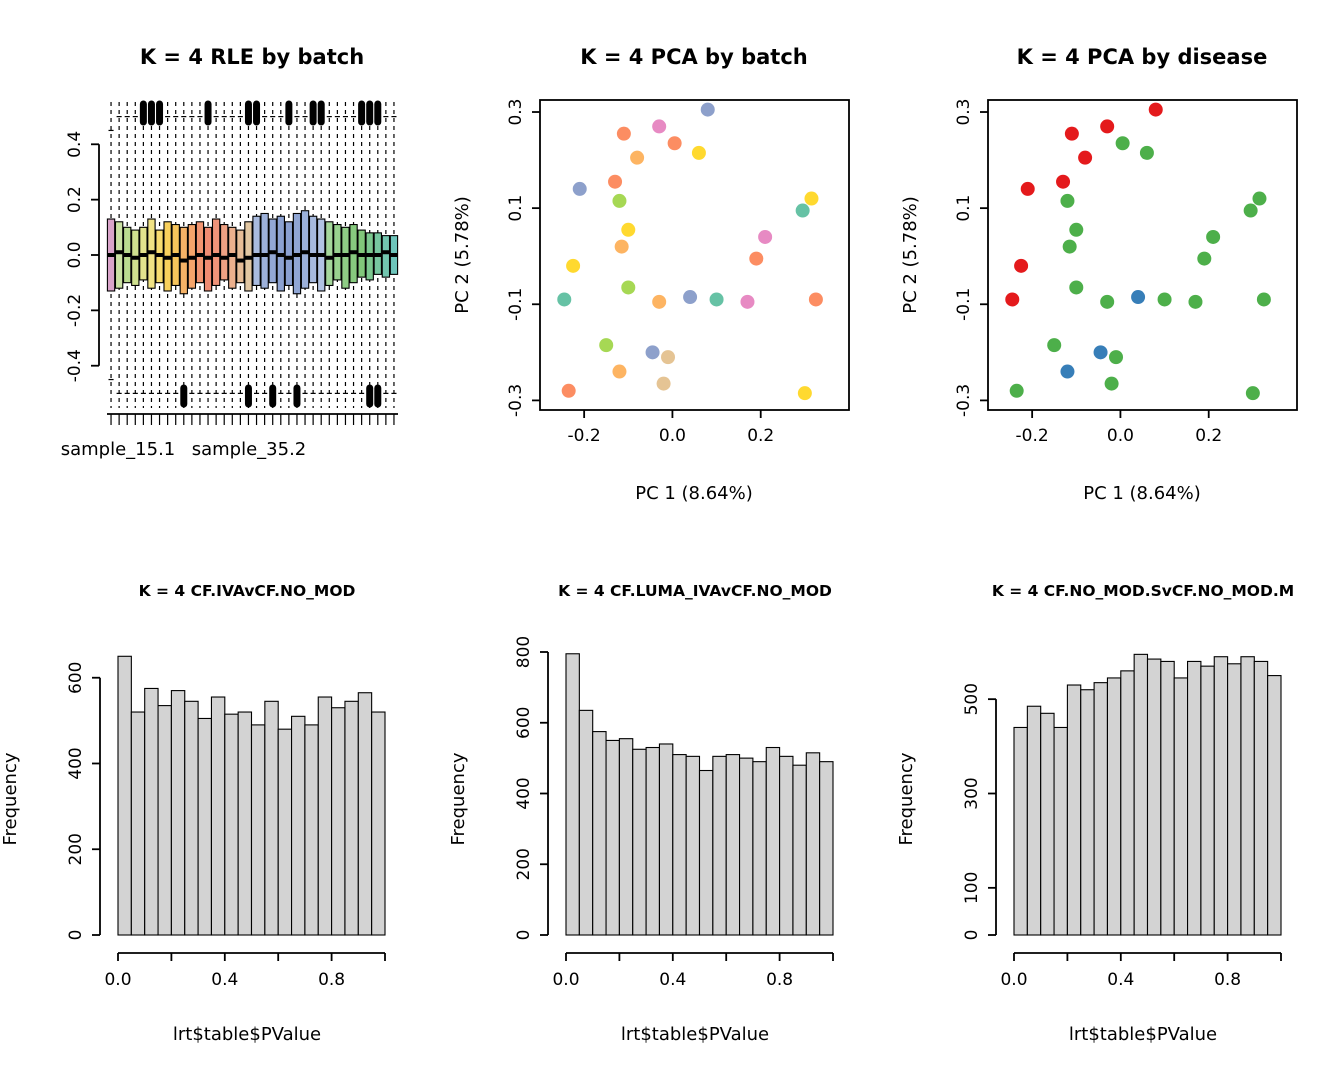 Image resolution: width=1344 pixels, height=1075 pixels. Describe the element at coordinates (524, 652) in the screenshot. I see `svg-text: 800` at that location.